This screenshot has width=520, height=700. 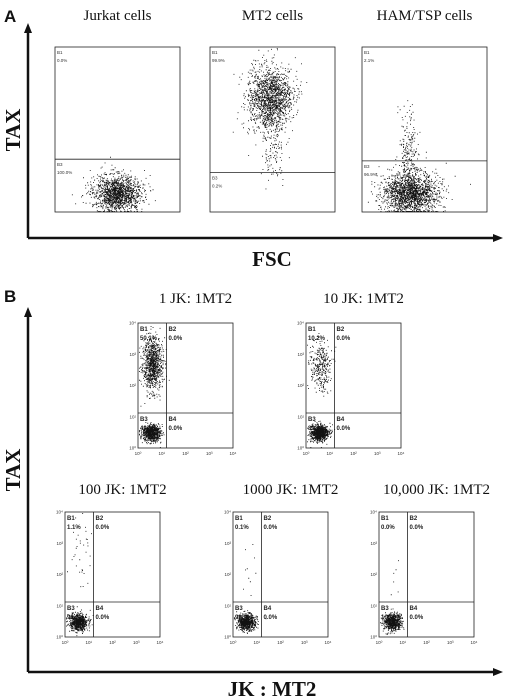 I want to click on panel-a-x-label: FSC, so click(x=272, y=259).